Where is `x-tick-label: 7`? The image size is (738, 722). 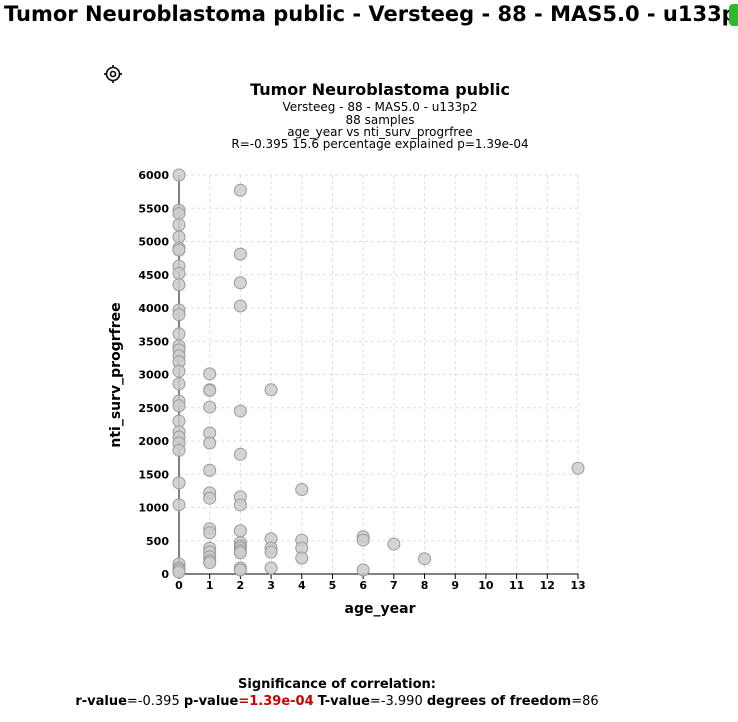 x-tick-label: 7 is located at coordinates (394, 585).